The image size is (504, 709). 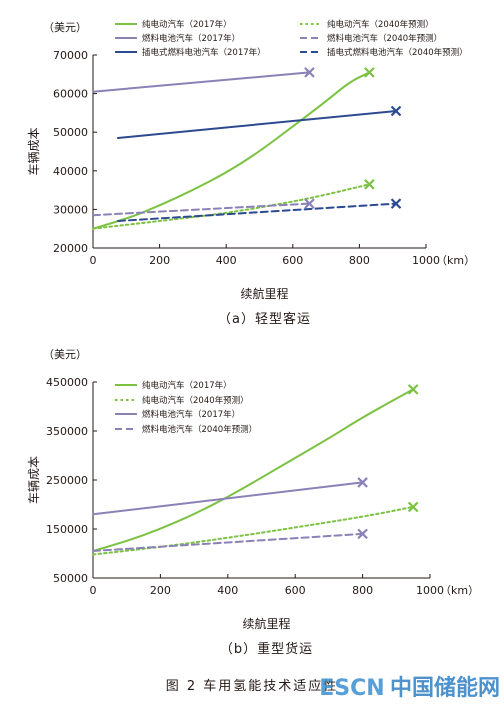 I want to click on y-tick-label: 30000, so click(x=70, y=209).